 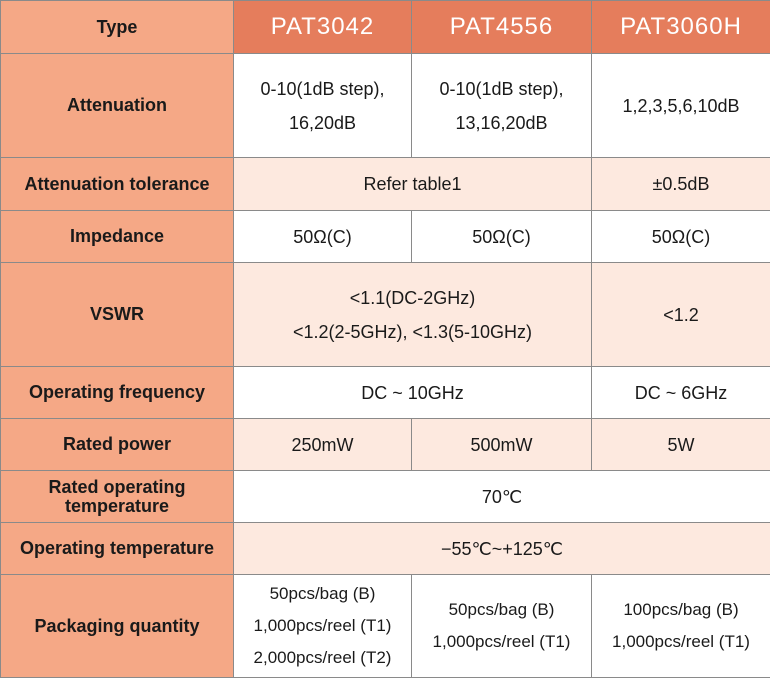 What do you see at coordinates (502, 549) in the screenshot?
I see `cell-operating-temperature: −55℃~+125℃` at bounding box center [502, 549].